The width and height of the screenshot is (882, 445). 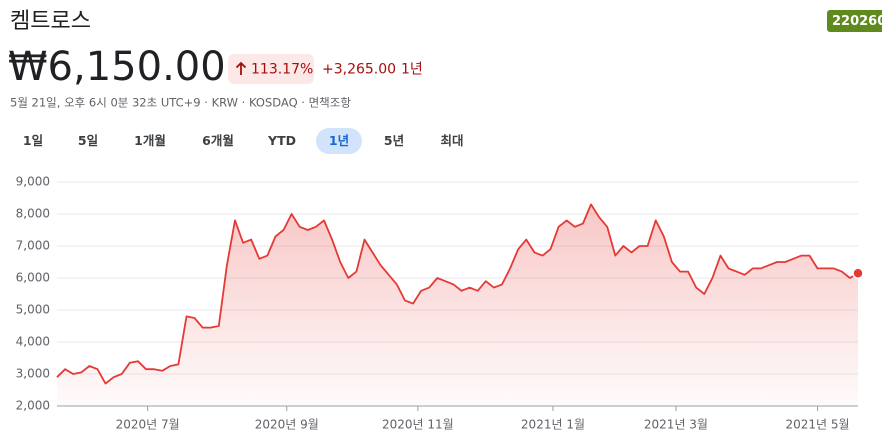 What do you see at coordinates (33, 310) in the screenshot?
I see `y-tick-label: 5,000` at bounding box center [33, 310].